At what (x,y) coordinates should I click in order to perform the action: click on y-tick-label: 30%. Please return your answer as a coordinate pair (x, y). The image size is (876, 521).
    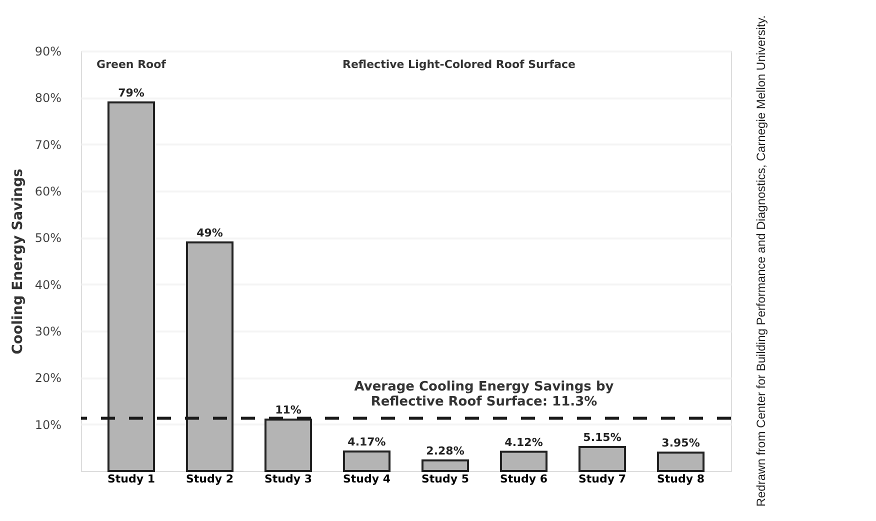
    Looking at the image, I should click on (48, 331).